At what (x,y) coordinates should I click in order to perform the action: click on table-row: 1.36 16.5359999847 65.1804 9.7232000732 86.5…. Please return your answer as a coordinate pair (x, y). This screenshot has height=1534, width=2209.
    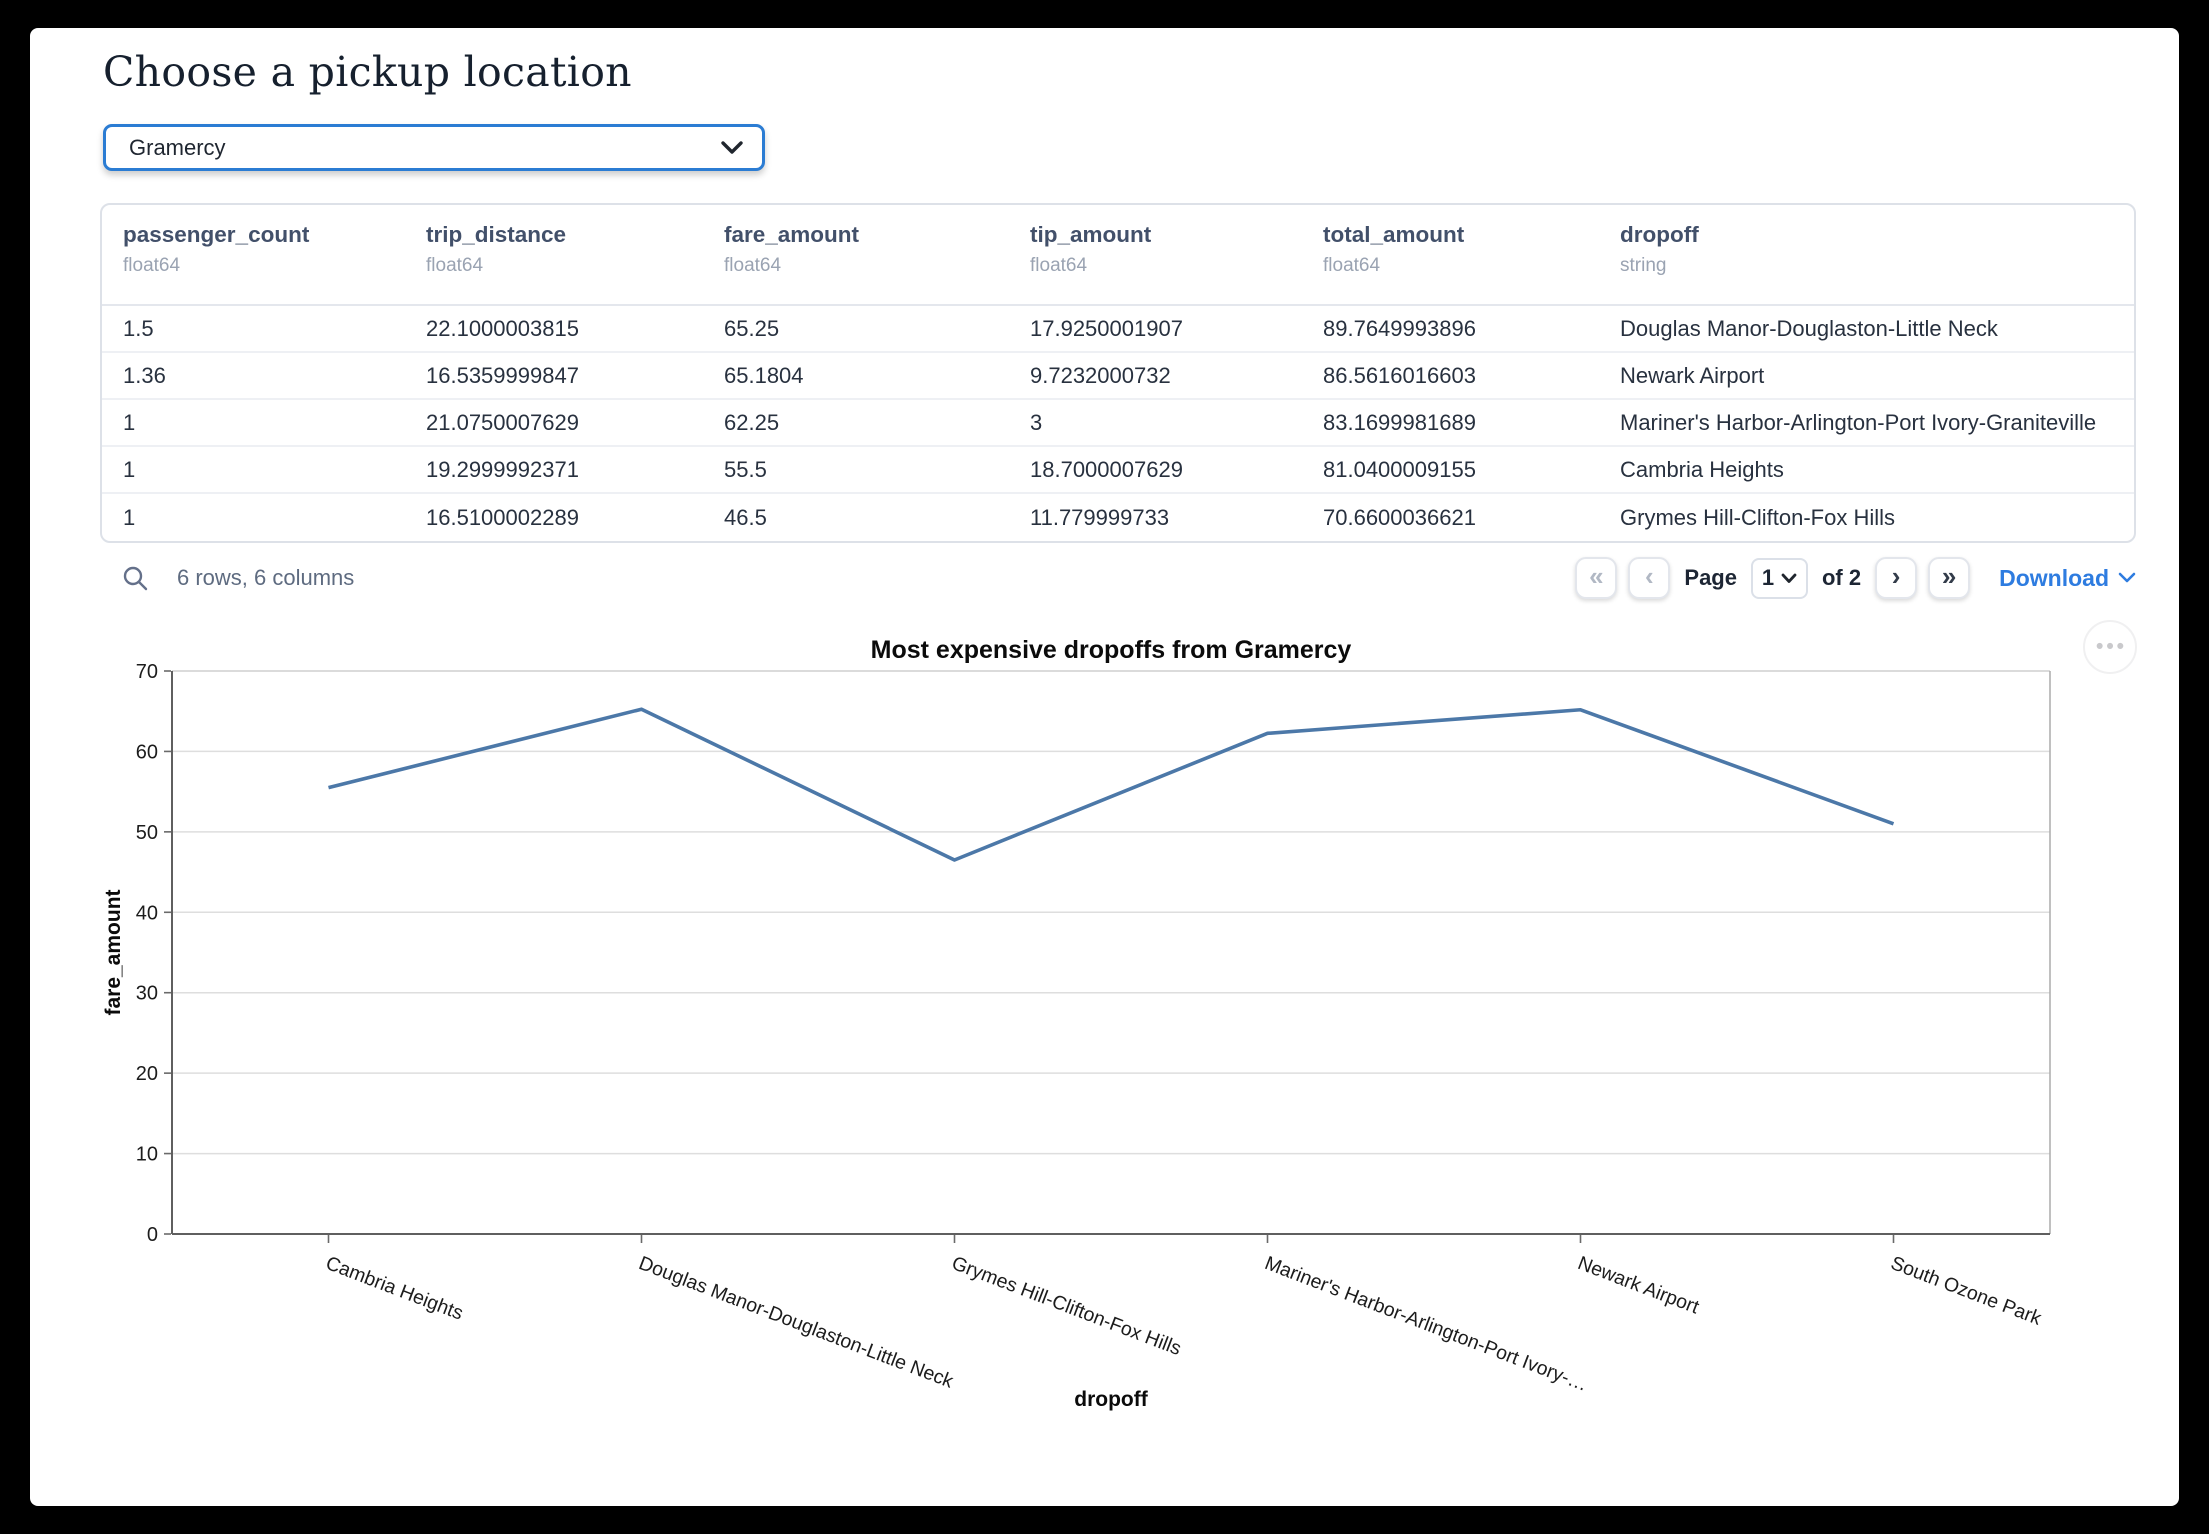
    Looking at the image, I should click on (1118, 376).